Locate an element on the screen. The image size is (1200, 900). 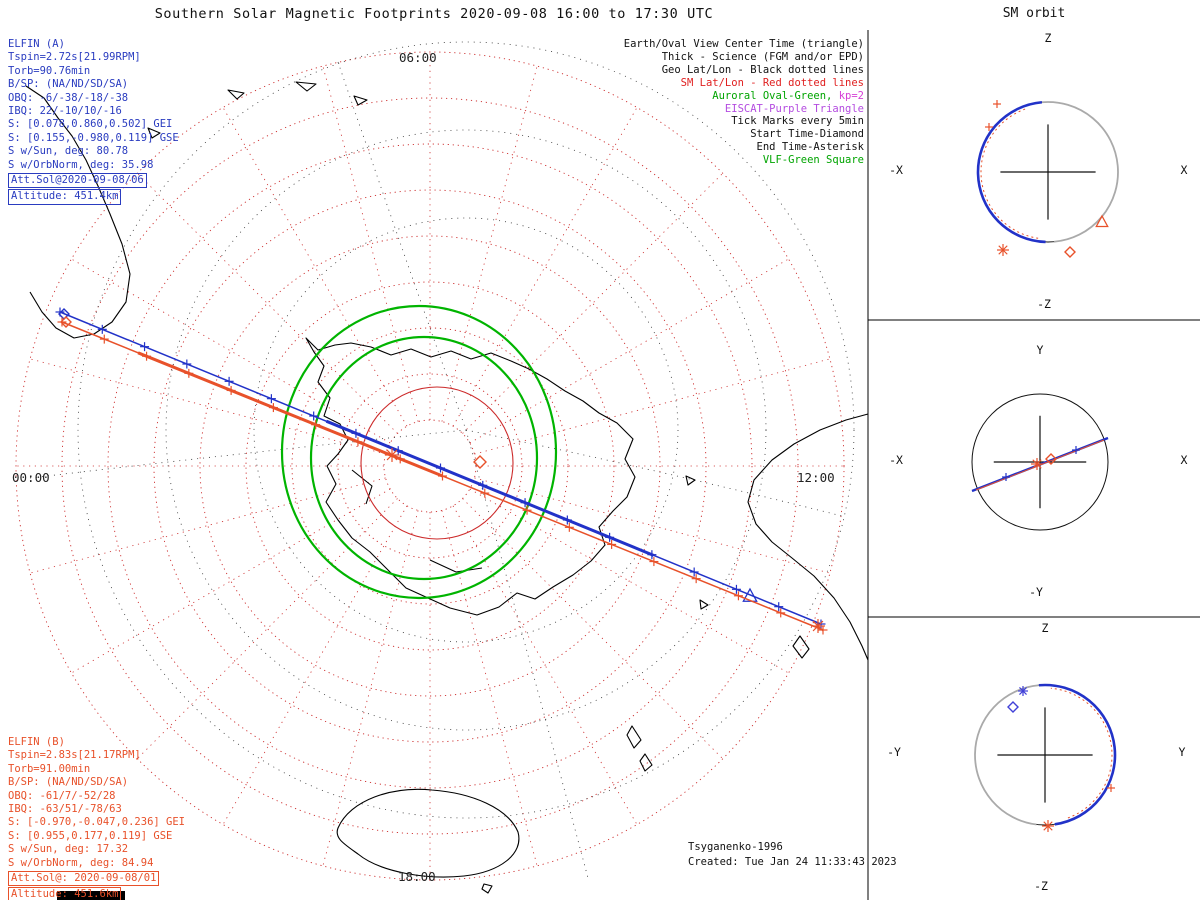
elfin-b-row: IBQ: -63/51/-78/63 is located at coordinates (96, 809).